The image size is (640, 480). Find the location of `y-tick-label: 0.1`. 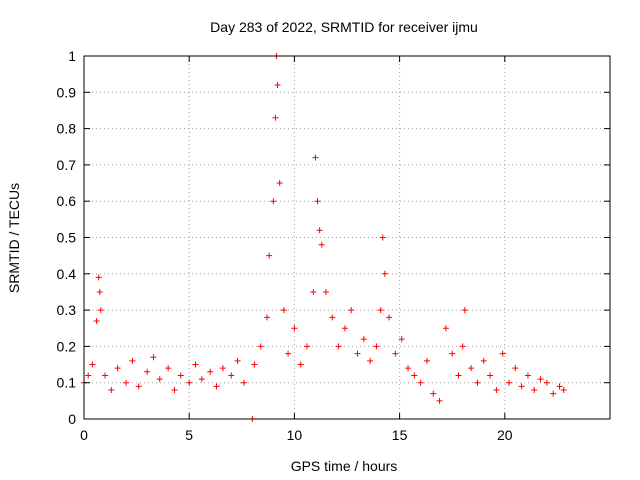

y-tick-label: 0.1 is located at coordinates (67, 383).